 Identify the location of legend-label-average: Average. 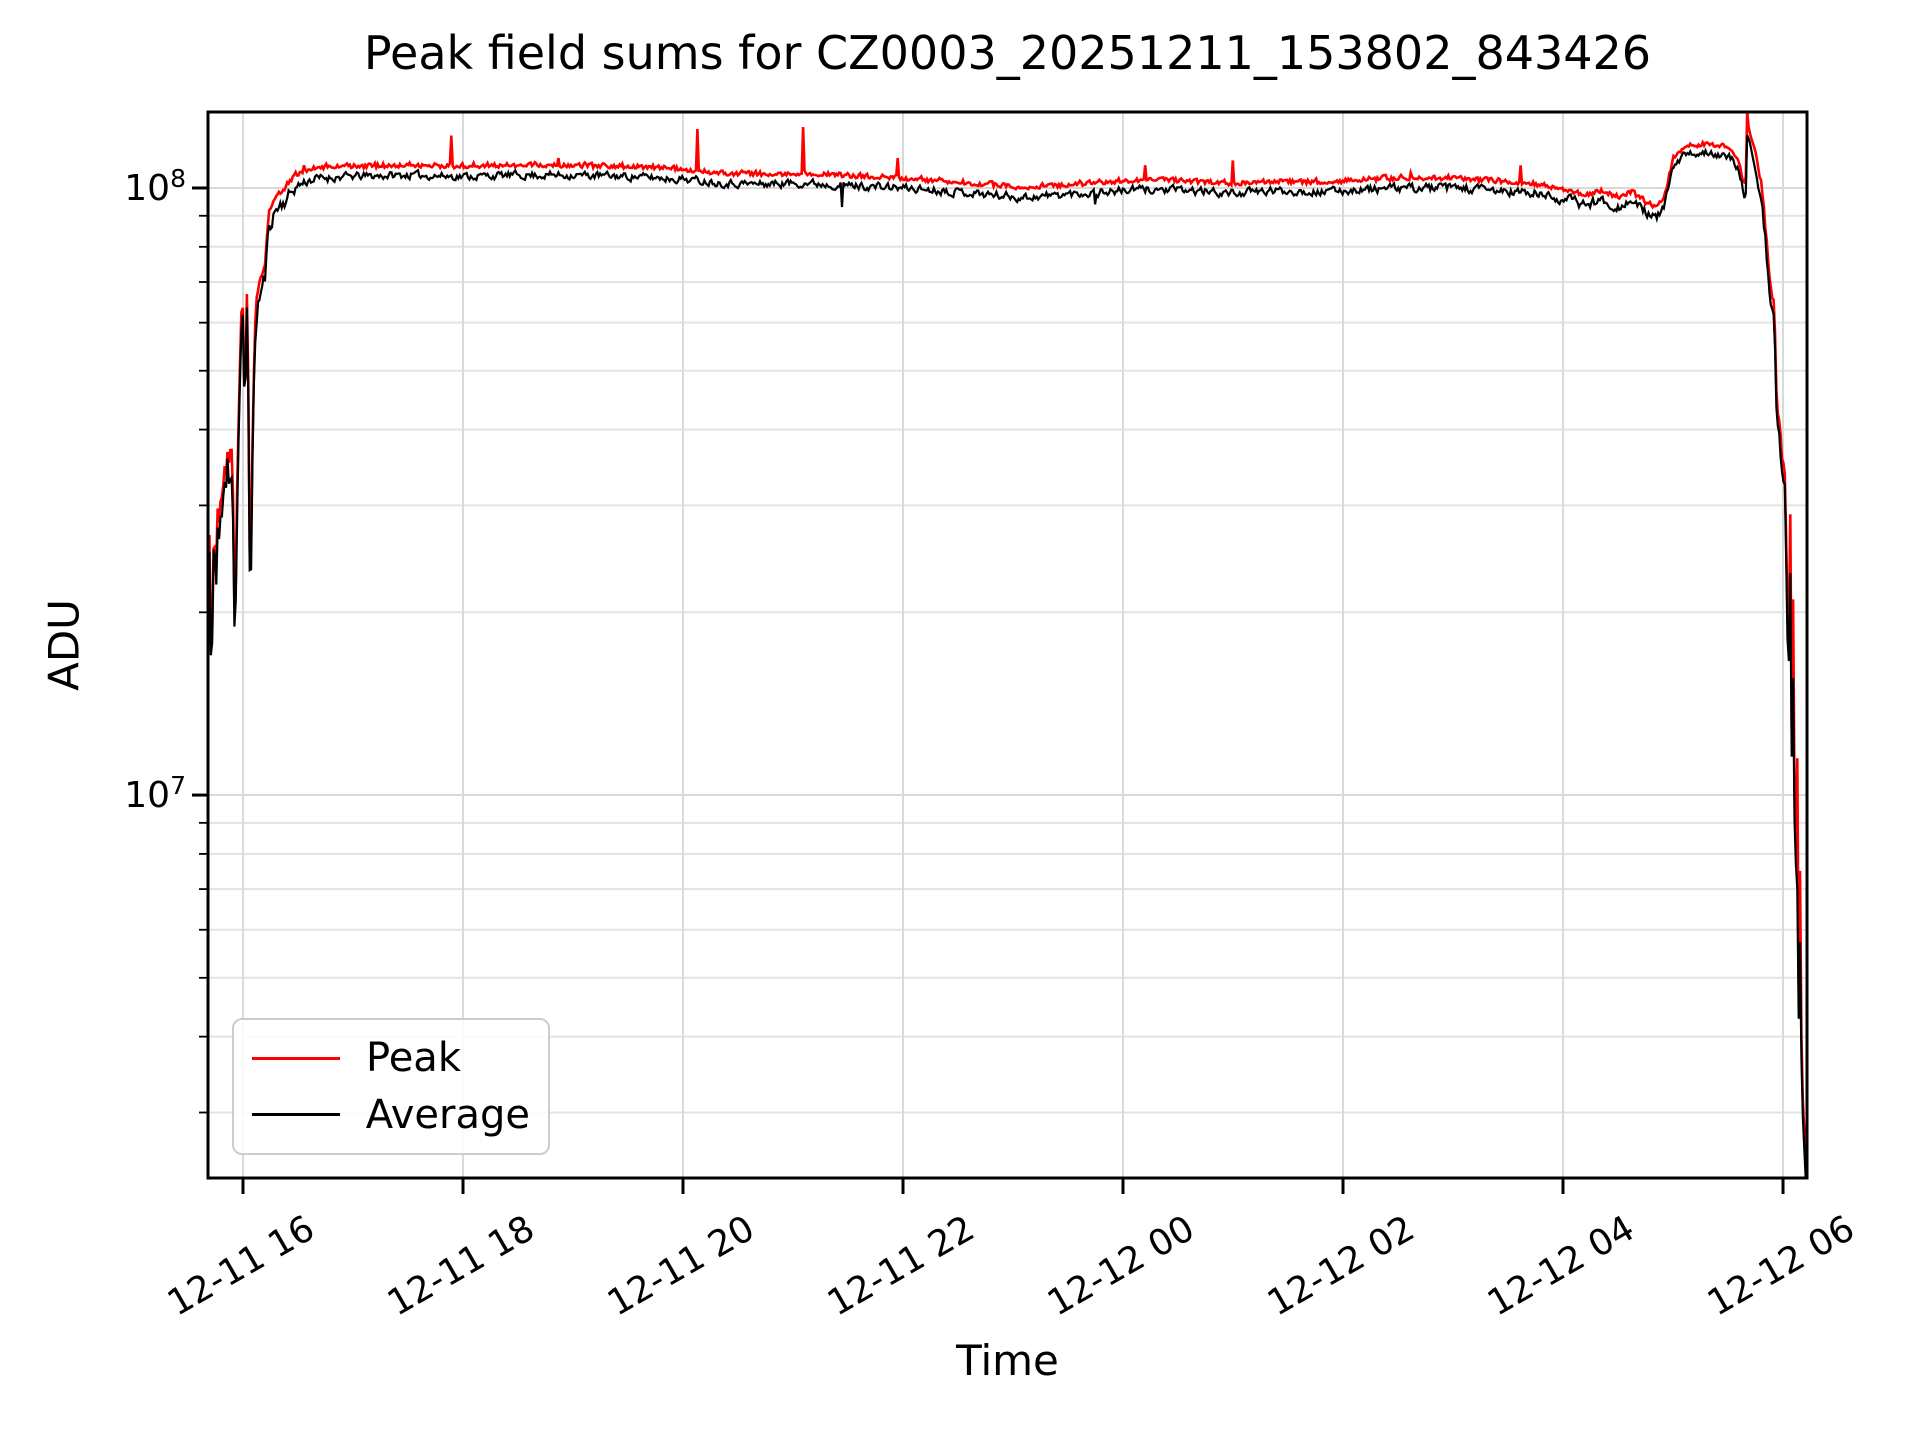
(447, 1114).